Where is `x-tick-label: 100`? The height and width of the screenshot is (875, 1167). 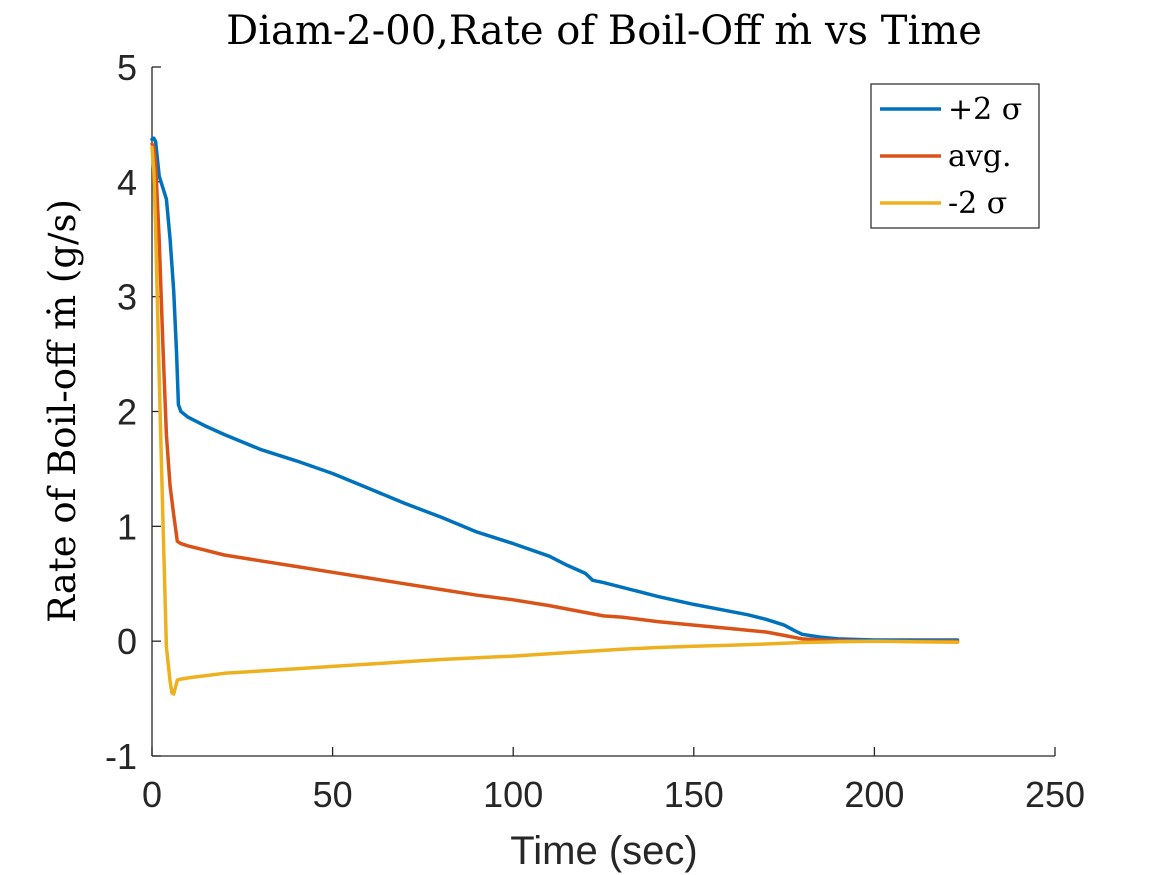 x-tick-label: 100 is located at coordinates (513, 794).